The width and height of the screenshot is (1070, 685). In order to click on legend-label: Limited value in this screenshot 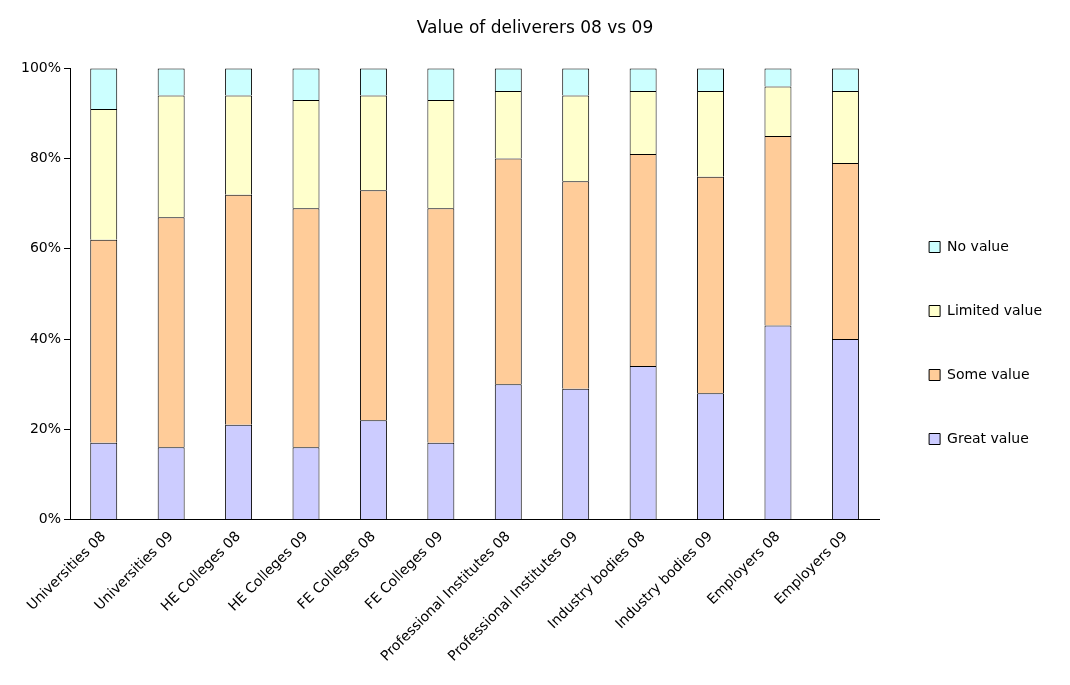, I will do `click(995, 309)`.